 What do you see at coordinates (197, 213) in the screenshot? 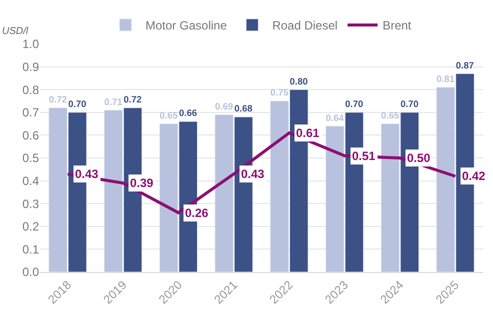
I see `data-label: 0.26` at bounding box center [197, 213].